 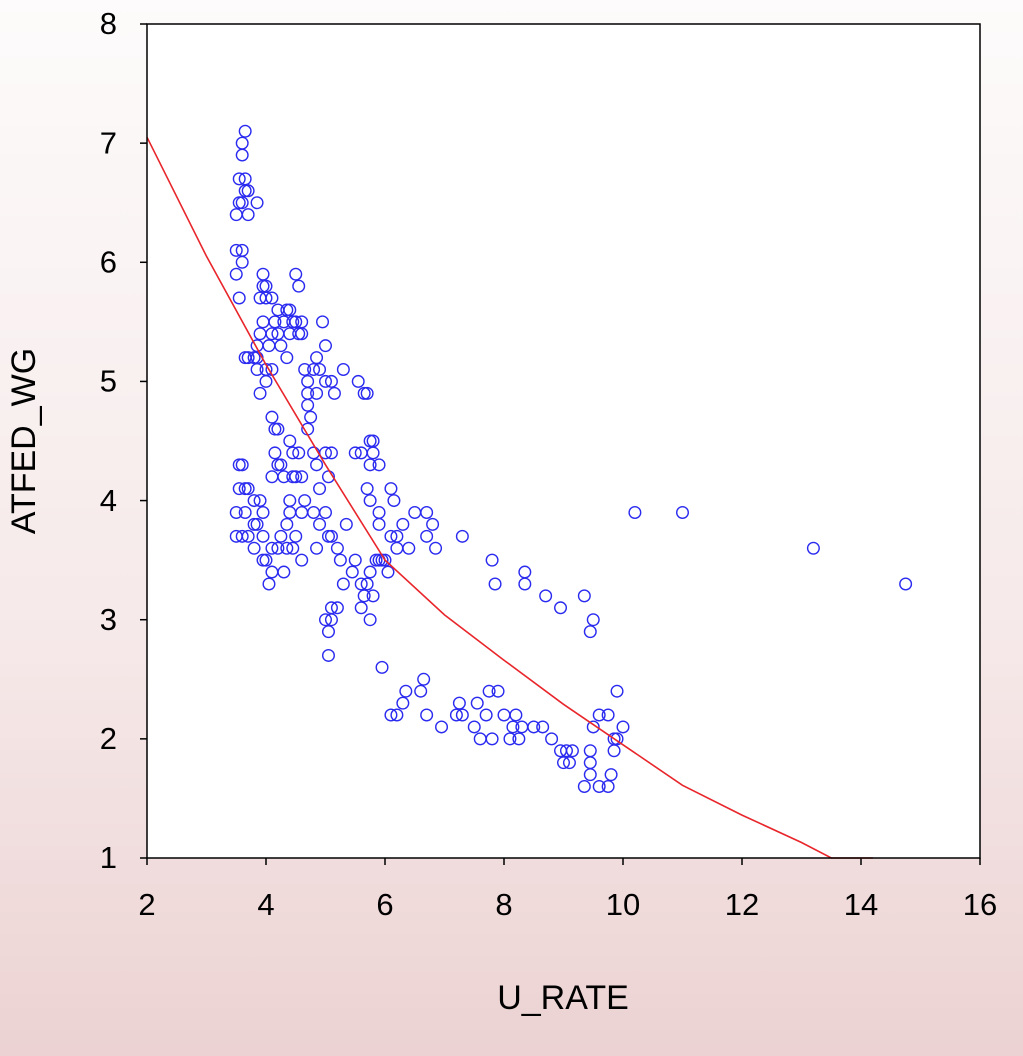 What do you see at coordinates (108, 23) in the screenshot?
I see `y-tick-label: 8` at bounding box center [108, 23].